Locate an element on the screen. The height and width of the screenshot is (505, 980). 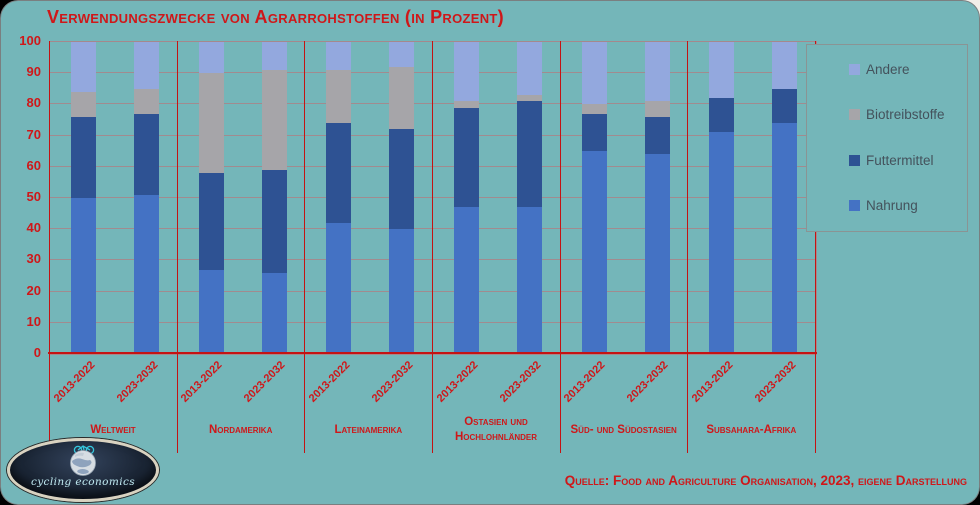
legend-label: Biotreibstoffe is located at coordinates (905, 114).